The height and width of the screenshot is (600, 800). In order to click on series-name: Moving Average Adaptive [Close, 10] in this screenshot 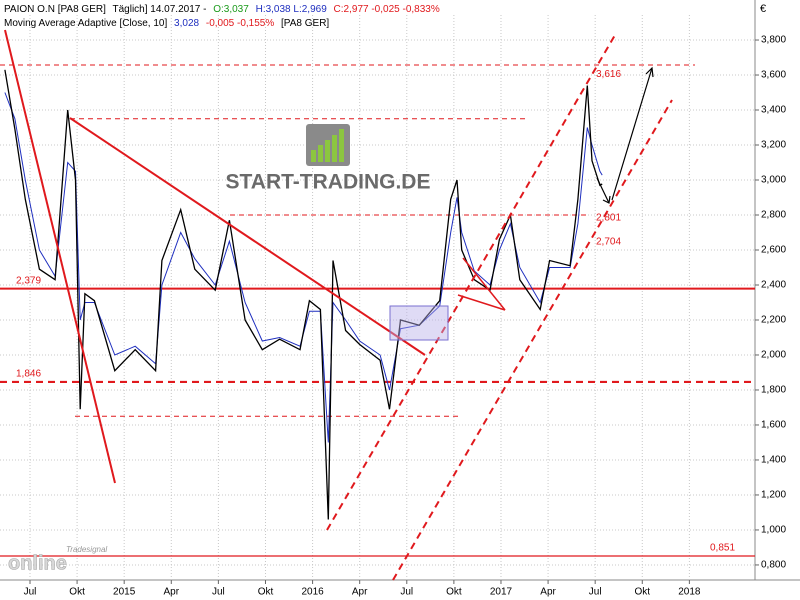, I will do `click(85, 23)`.